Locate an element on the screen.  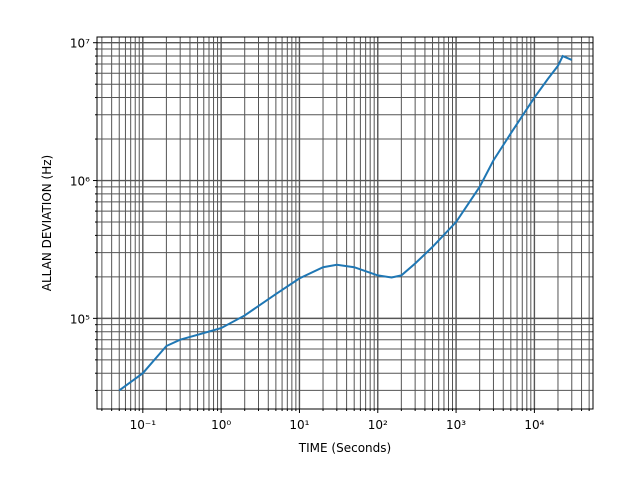
x-axis-label: TIME (Seconds) is located at coordinates (344, 448).